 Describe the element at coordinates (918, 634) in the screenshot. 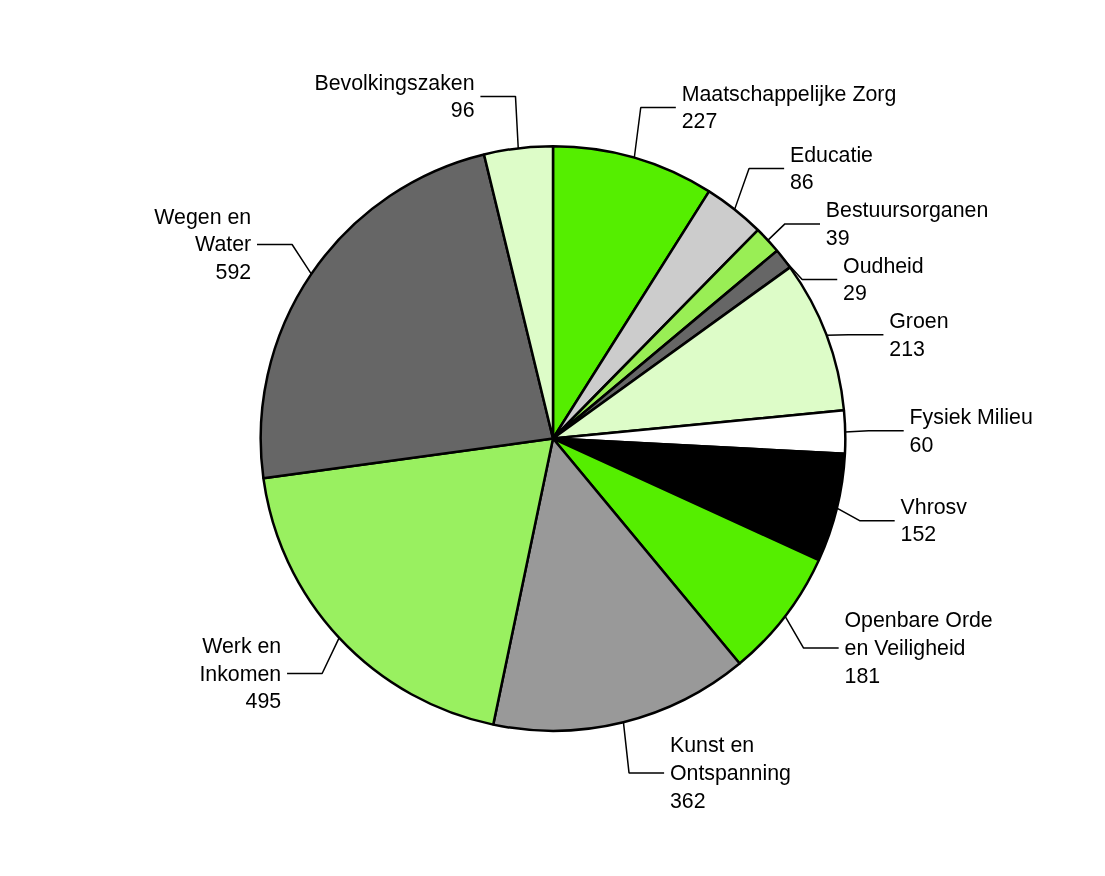

I see `slice-label: Openbare Orde en Veiligheid` at that location.